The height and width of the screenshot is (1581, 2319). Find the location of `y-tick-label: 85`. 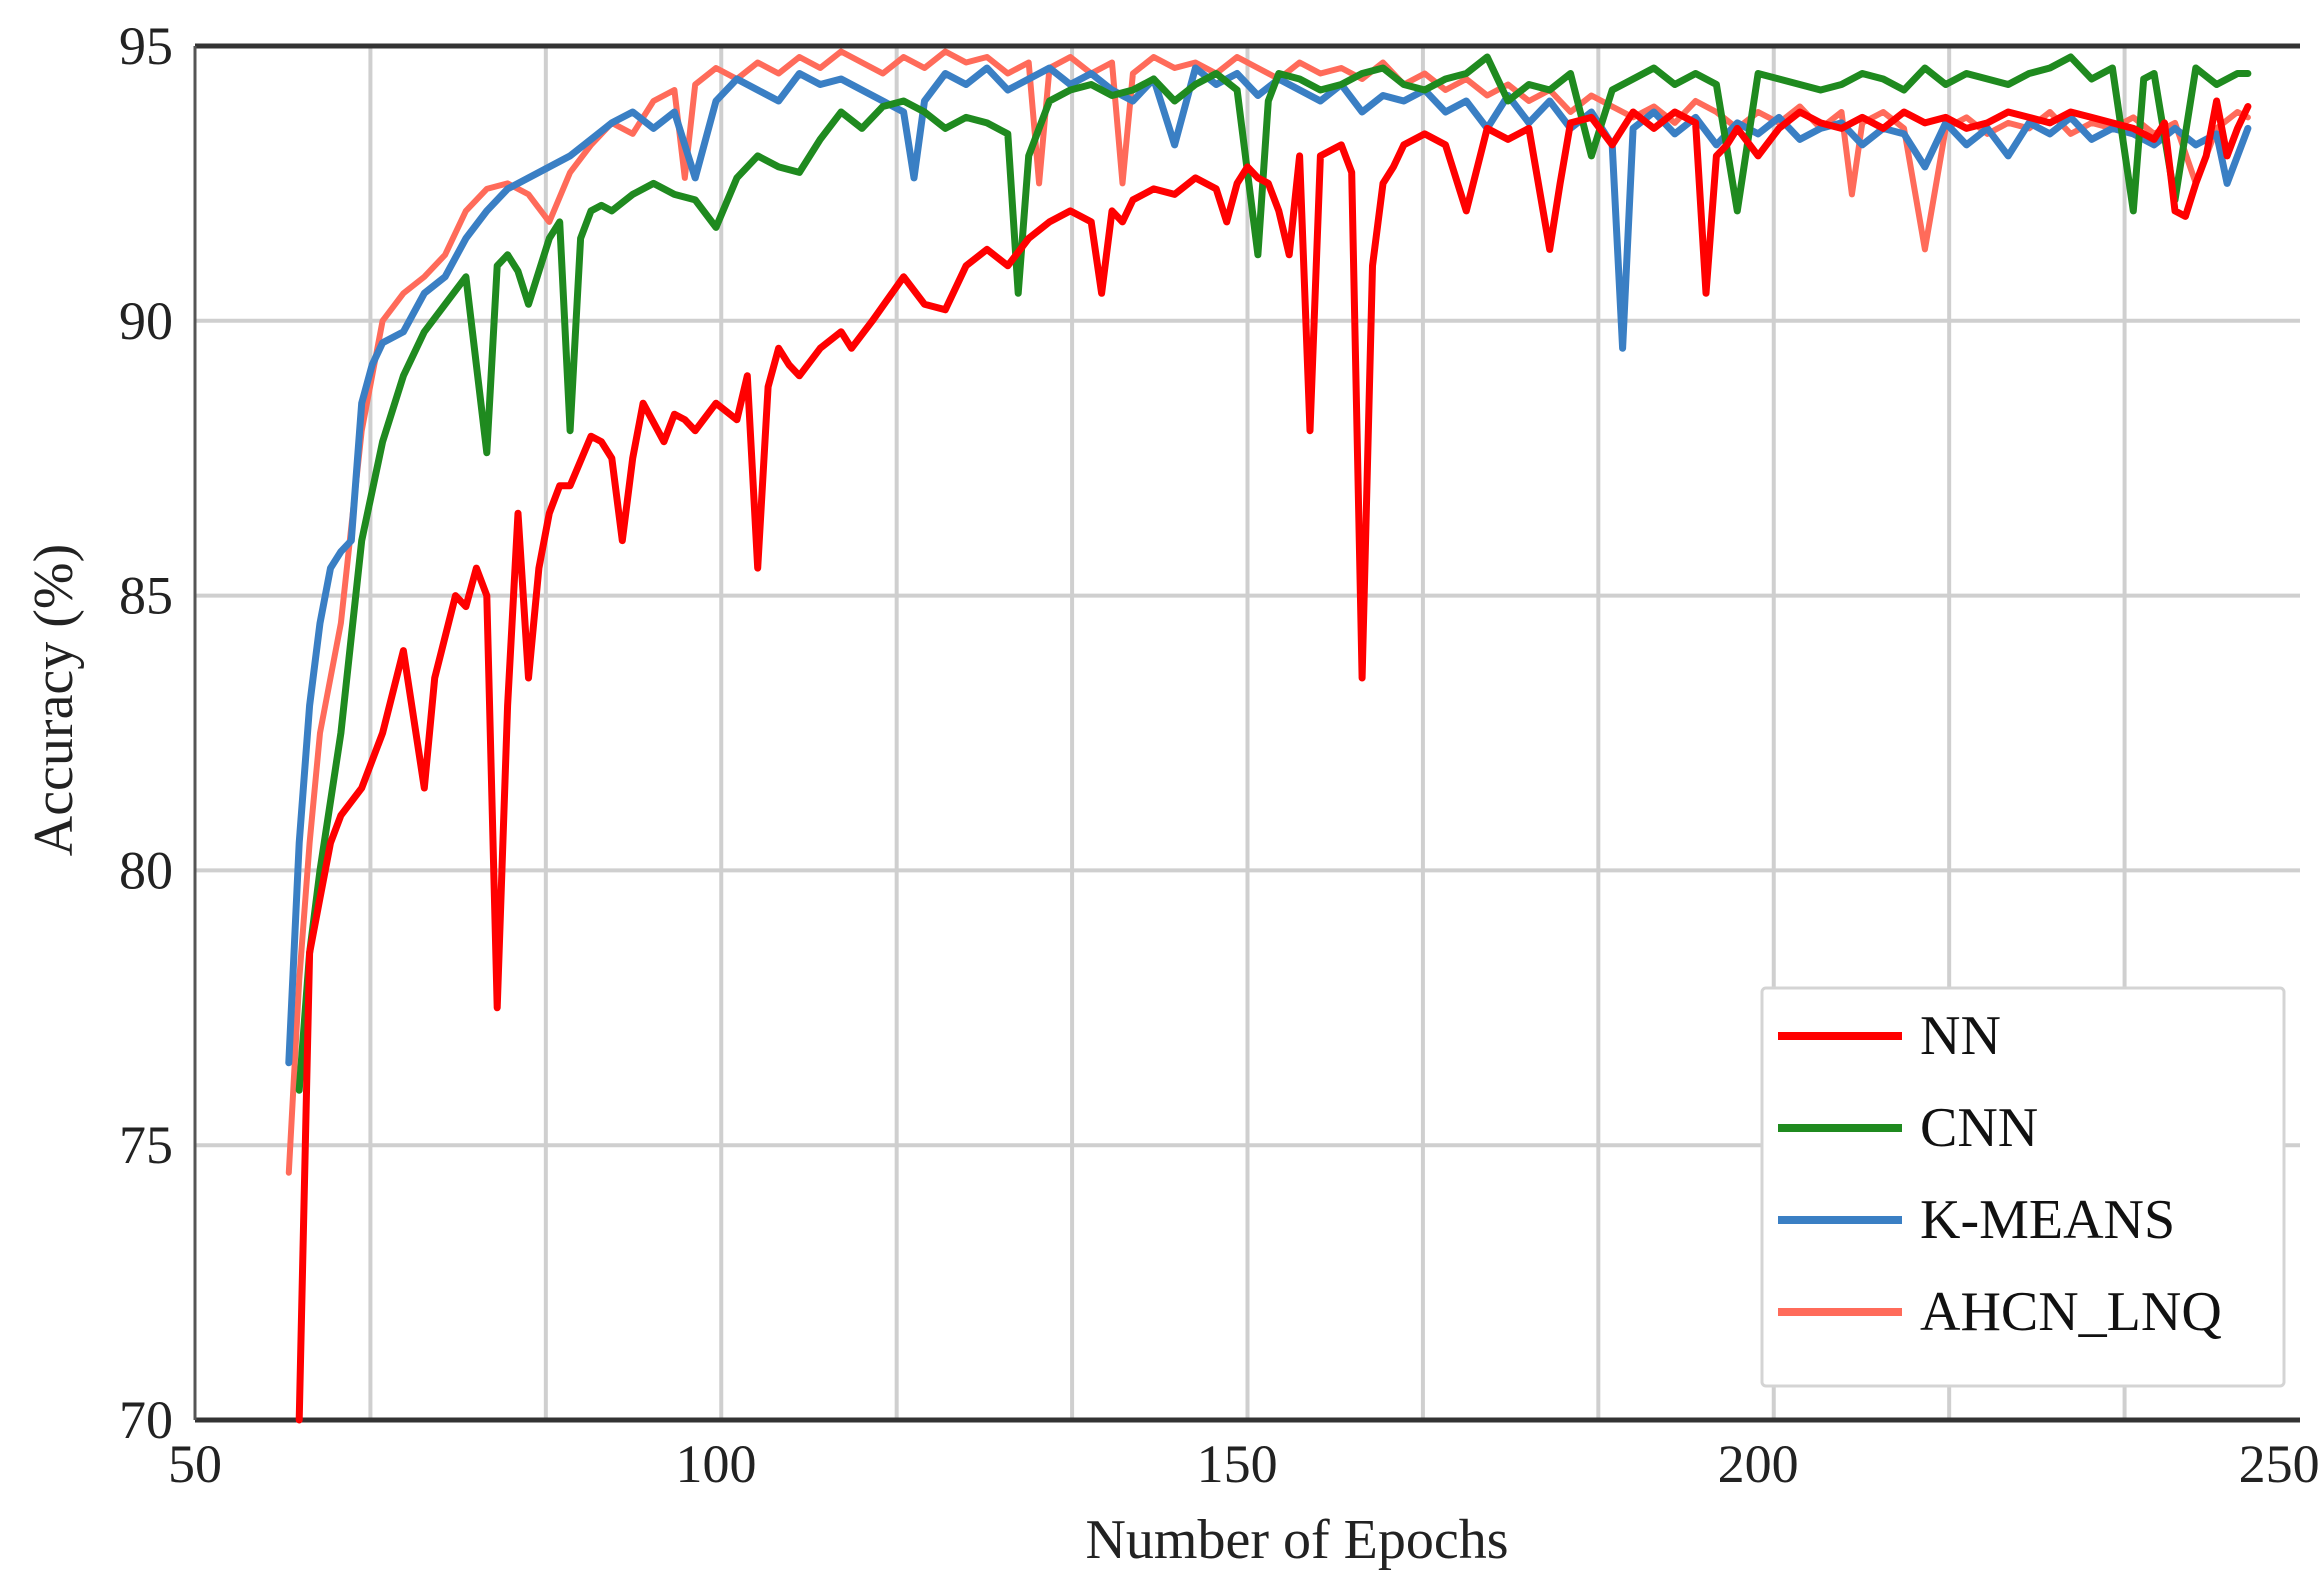

y-tick-label: 85 is located at coordinates (146, 596).